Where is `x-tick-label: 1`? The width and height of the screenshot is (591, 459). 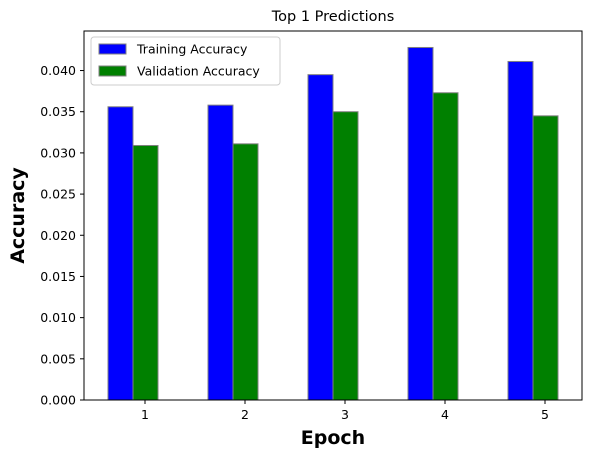
x-tick-label: 1 is located at coordinates (145, 414).